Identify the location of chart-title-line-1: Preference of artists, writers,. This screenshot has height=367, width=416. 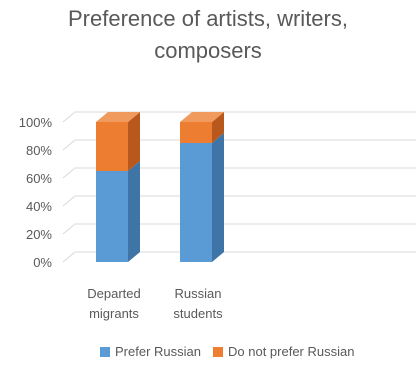
(208, 18).